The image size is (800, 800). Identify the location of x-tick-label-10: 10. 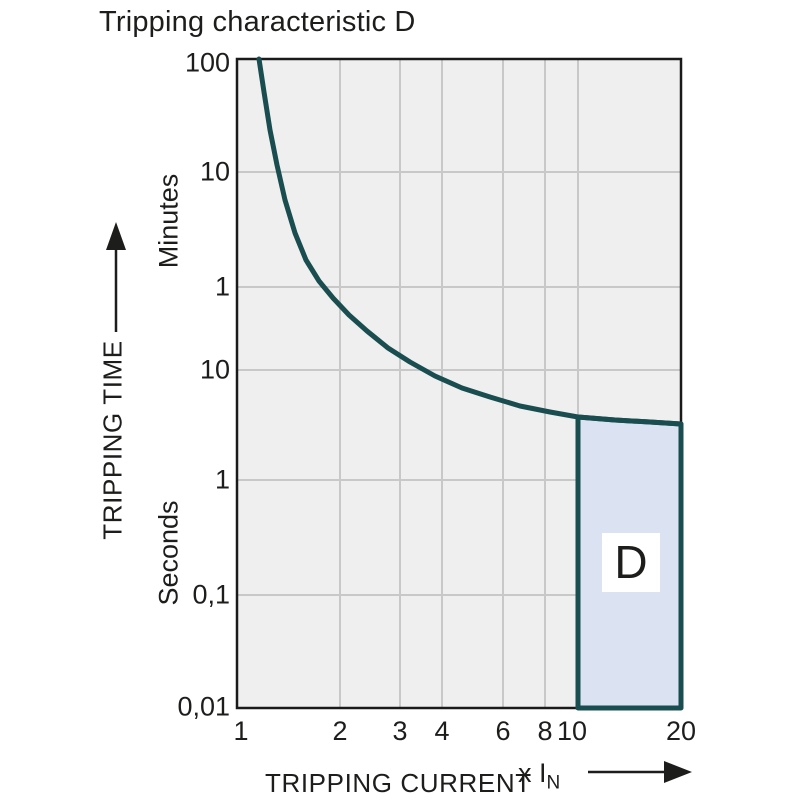
(572, 731).